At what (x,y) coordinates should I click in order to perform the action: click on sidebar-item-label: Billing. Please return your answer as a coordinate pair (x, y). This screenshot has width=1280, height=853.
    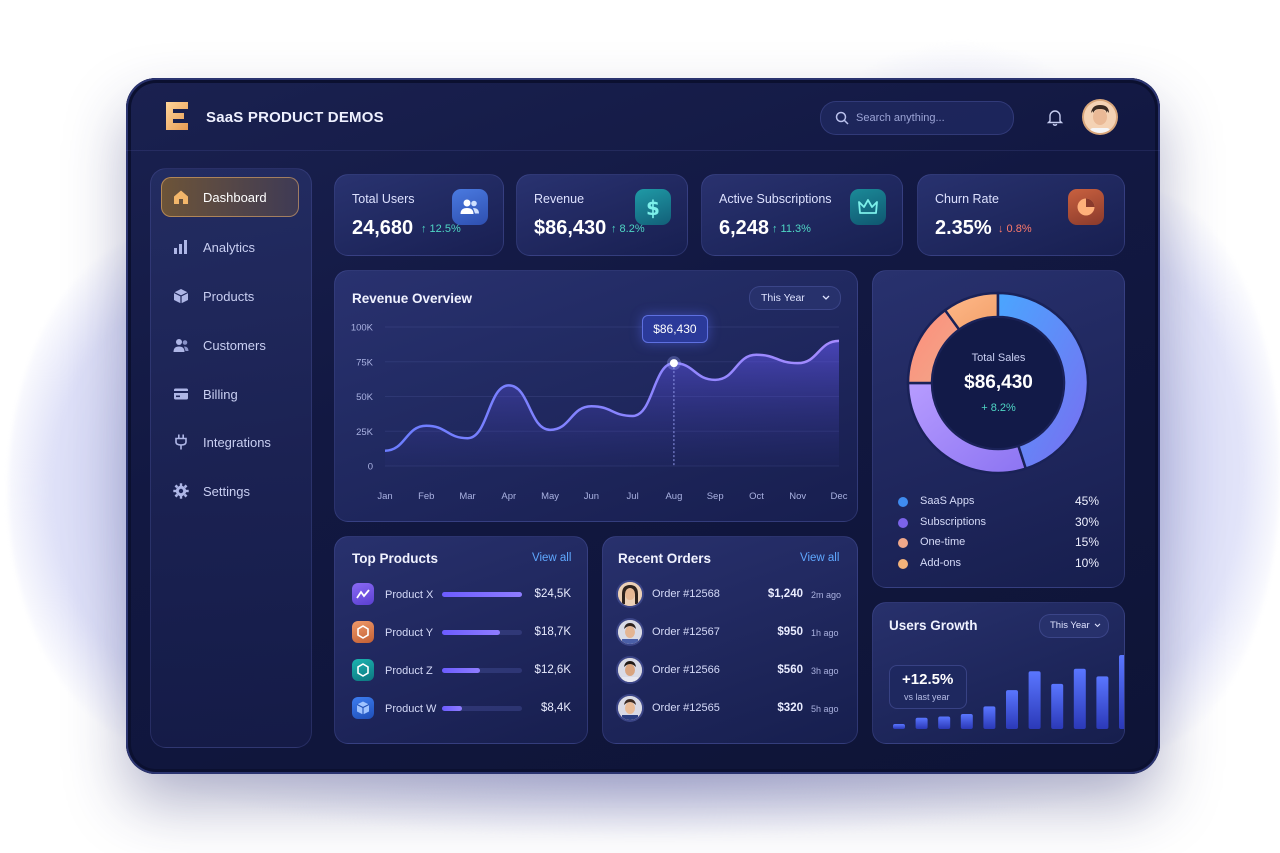
    Looking at the image, I should click on (220, 394).